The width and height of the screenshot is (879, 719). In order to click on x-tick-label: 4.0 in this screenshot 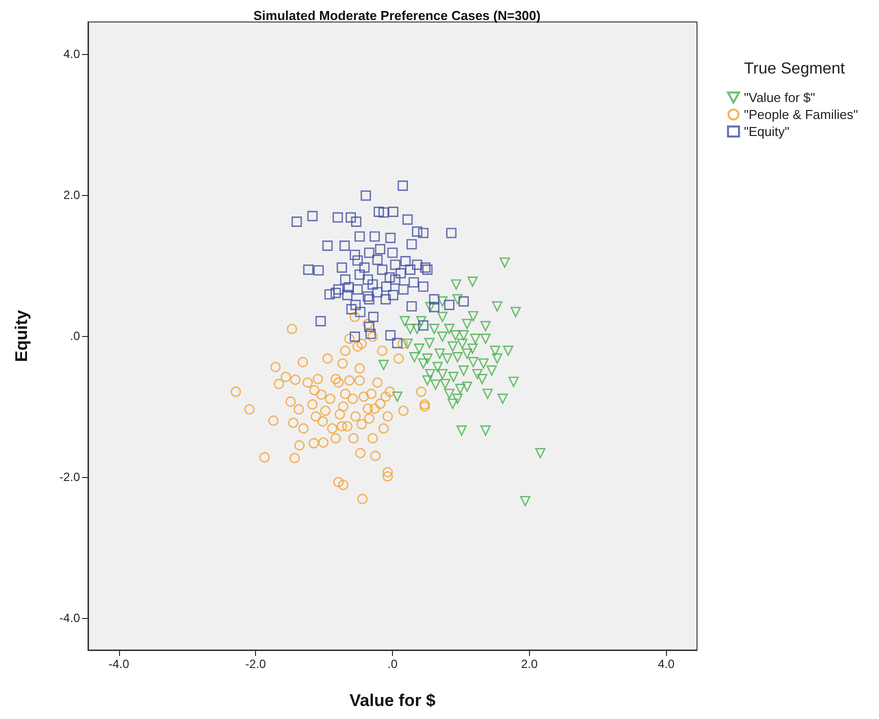, I will do `click(666, 664)`.